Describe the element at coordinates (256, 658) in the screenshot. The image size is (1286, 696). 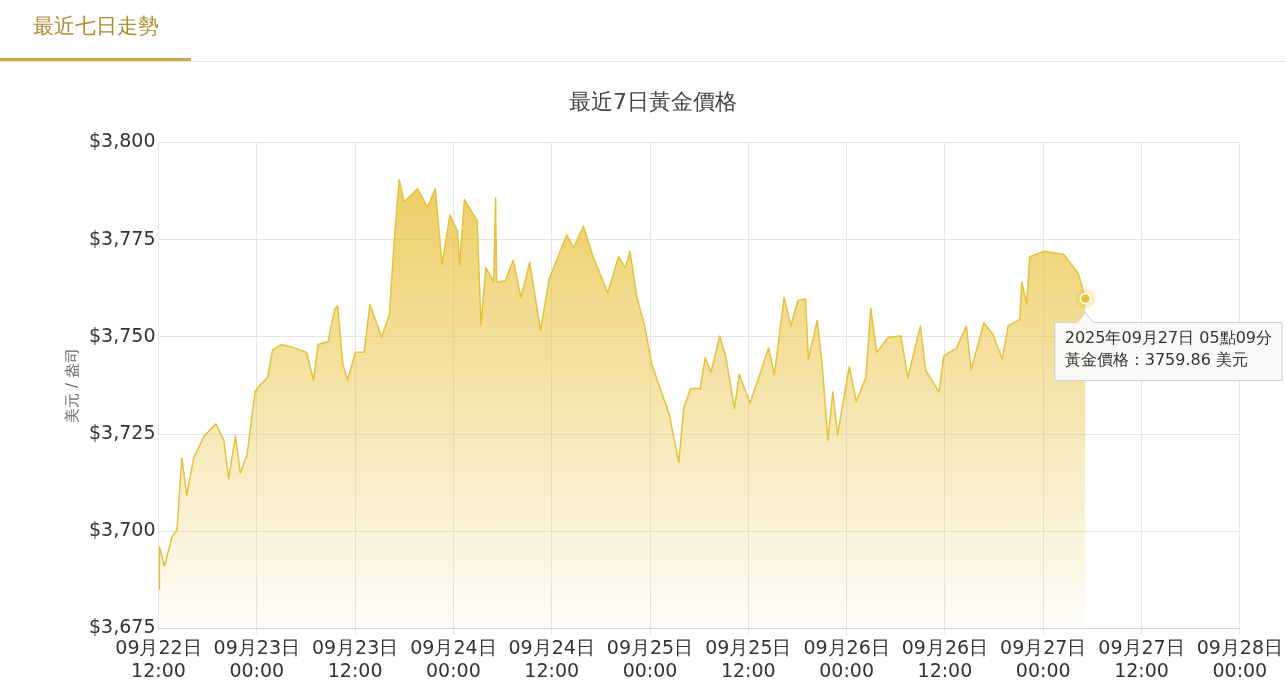
I see `x-tick-label: 09月23日 00:00` at that location.